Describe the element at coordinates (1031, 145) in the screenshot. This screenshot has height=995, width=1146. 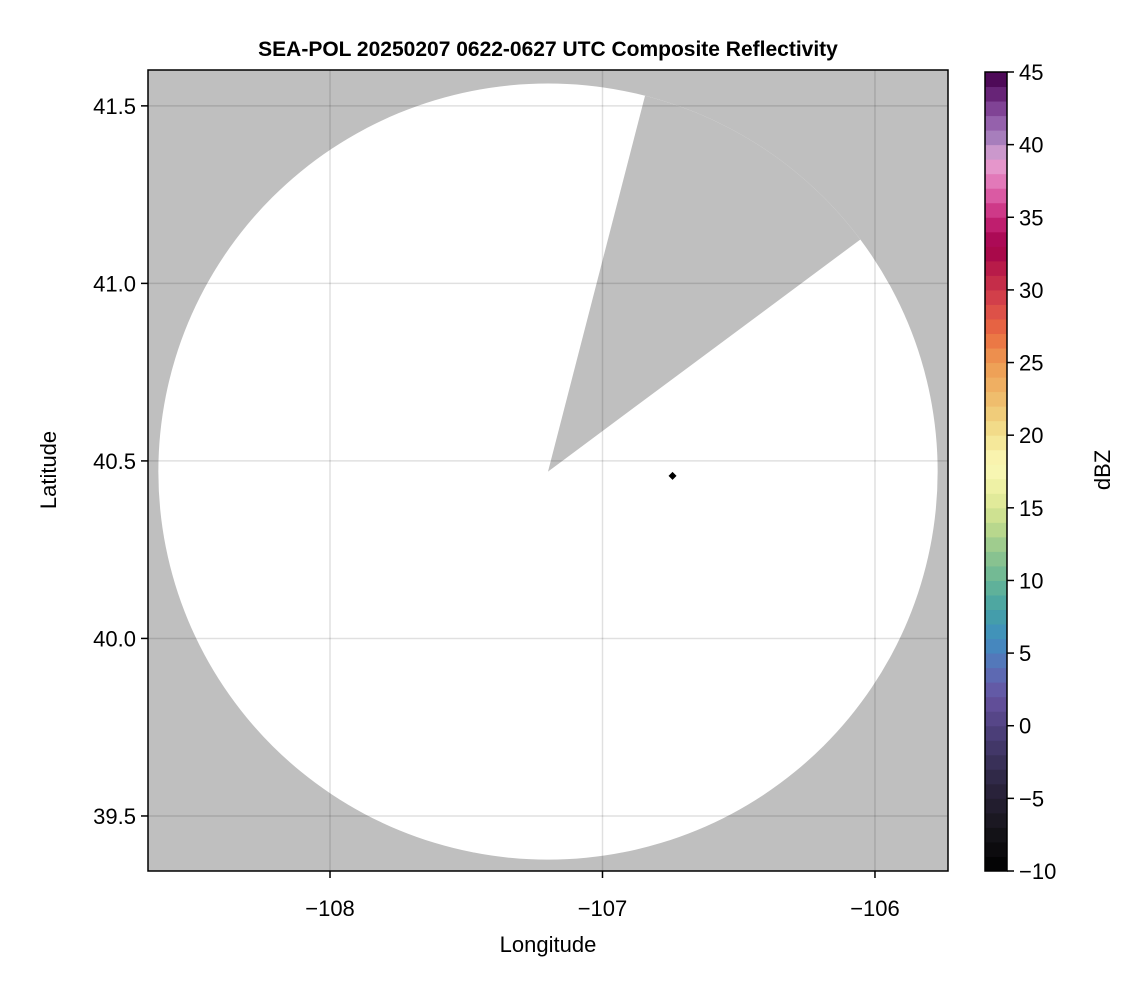
I see `colorbar-tick-label: 40` at that location.